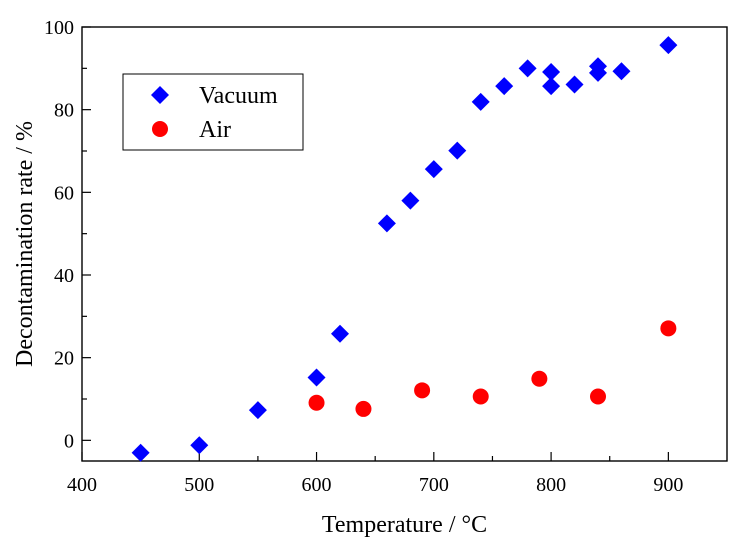 The image size is (740, 543). Describe the element at coordinates (160, 95) in the screenshot. I see `legend-marker-vacuum` at that location.